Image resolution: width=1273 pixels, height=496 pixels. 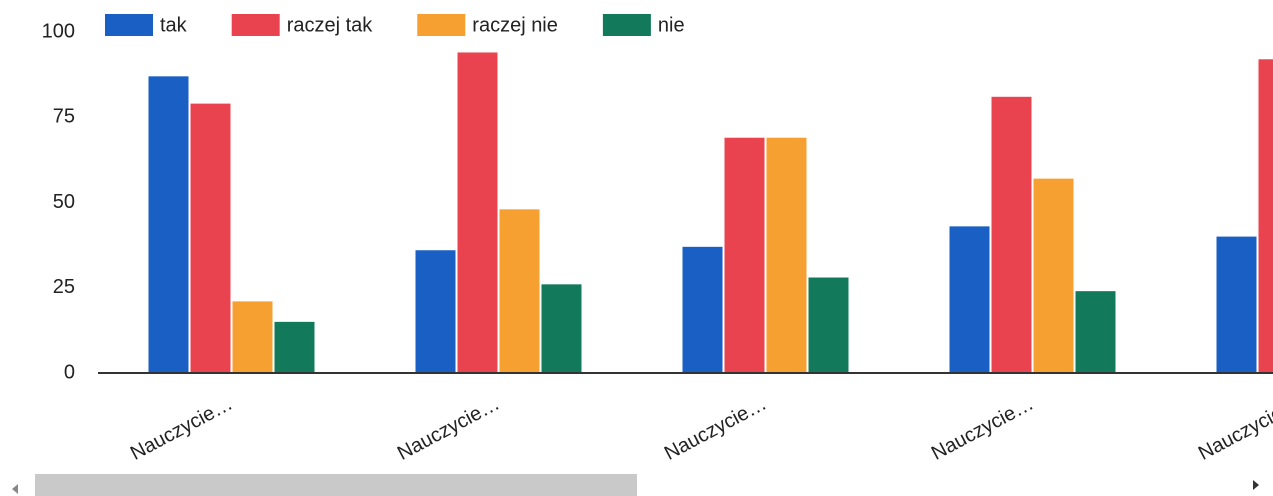 What do you see at coordinates (15, 489) in the screenshot?
I see `scroll-left-arrow` at bounding box center [15, 489].